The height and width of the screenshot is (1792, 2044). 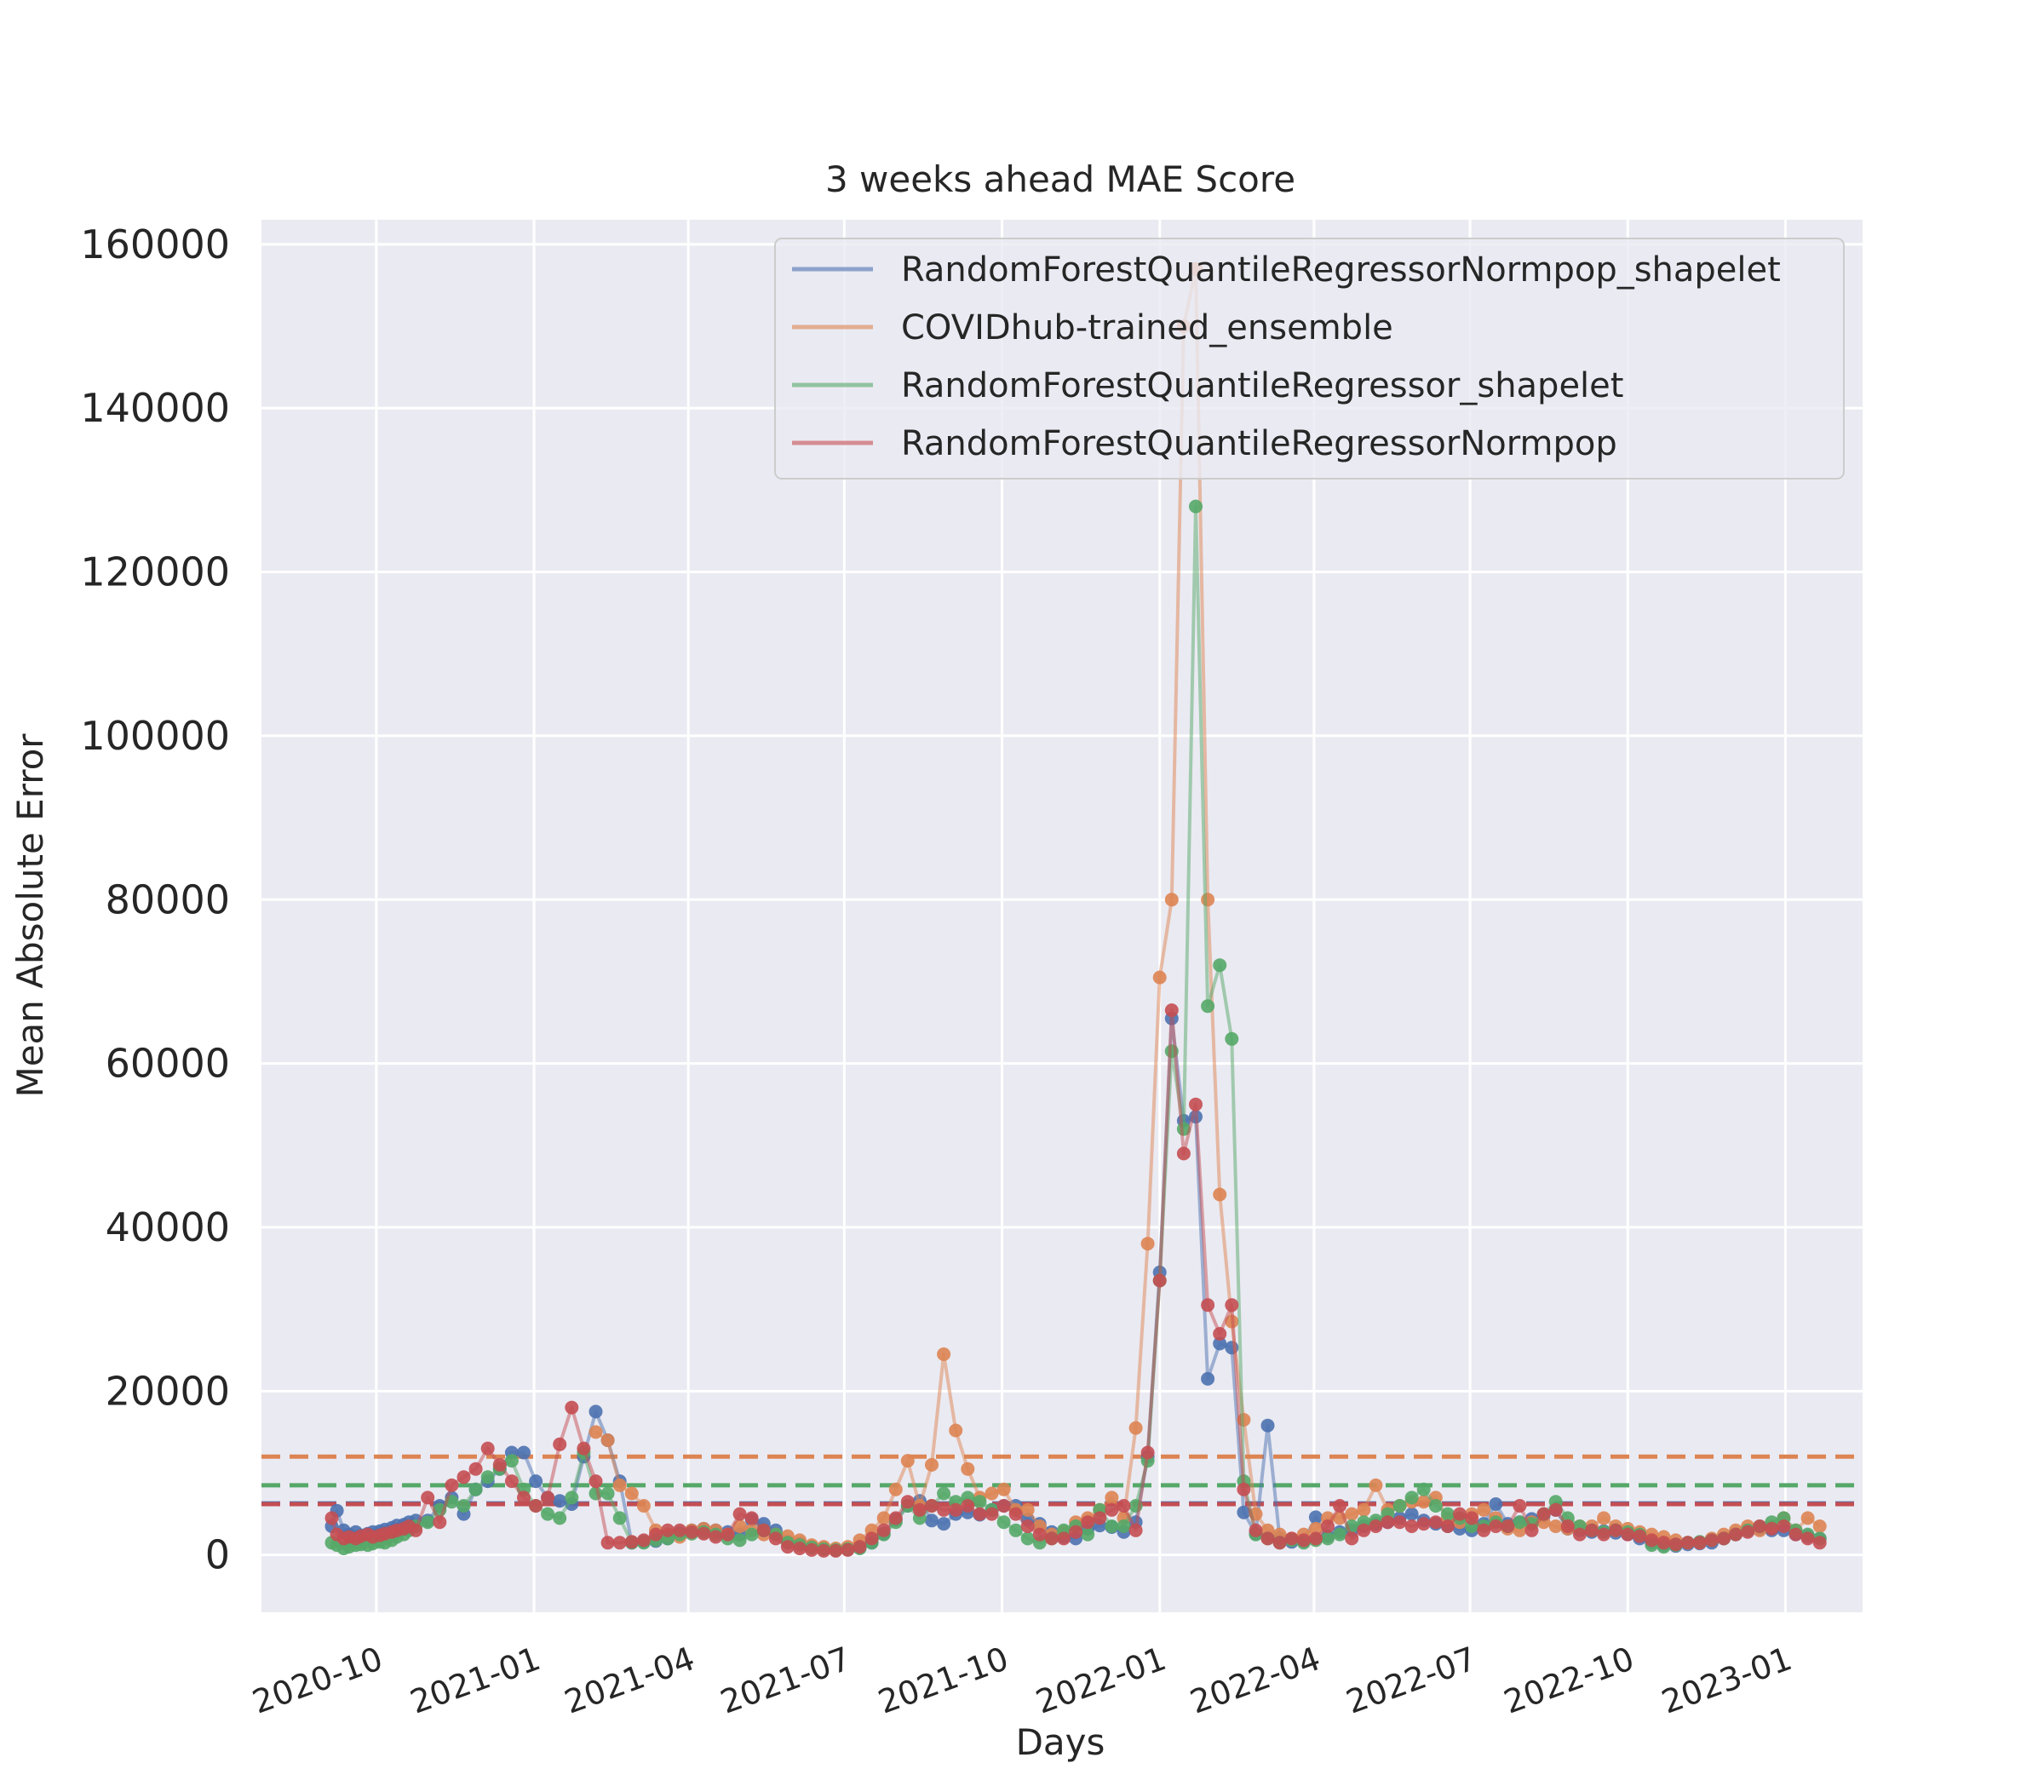 What do you see at coordinates (1262, 385) in the screenshot?
I see `legend-label-2: RandomForestQuantileRegressor_shapelet` at bounding box center [1262, 385].